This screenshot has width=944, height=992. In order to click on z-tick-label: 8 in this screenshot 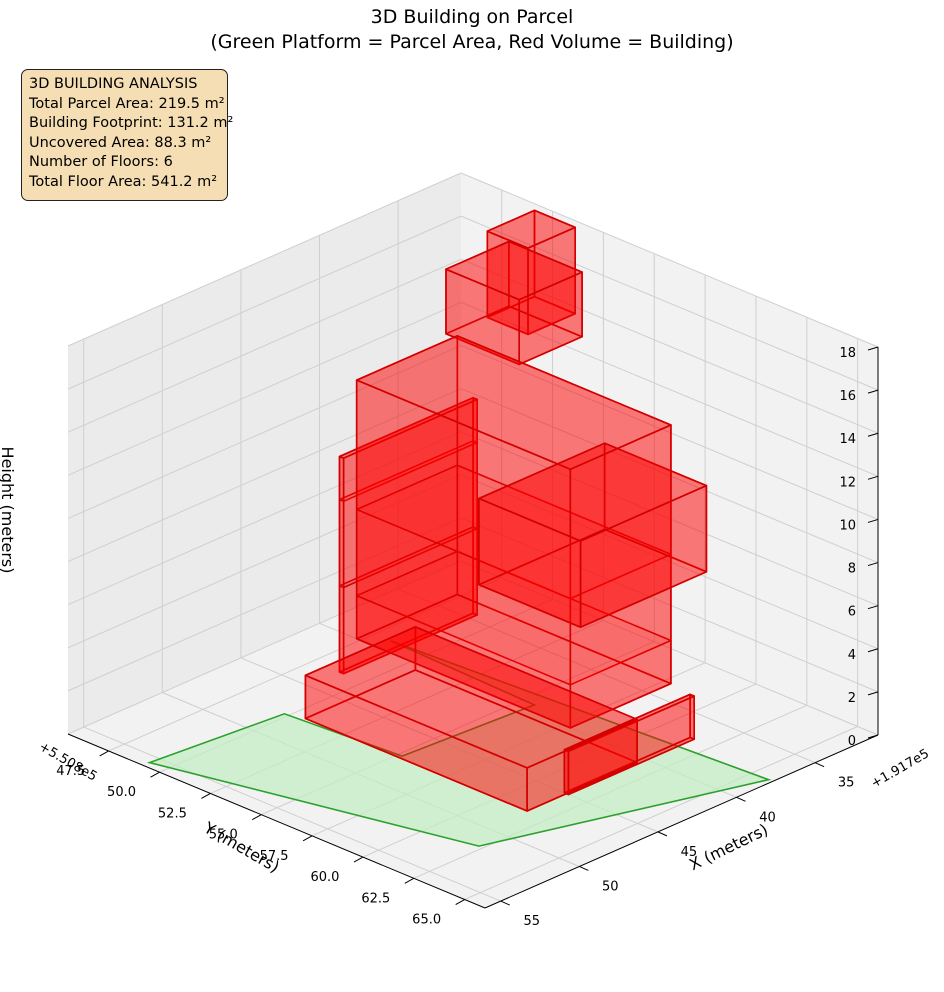, I will do `click(852, 569)`.